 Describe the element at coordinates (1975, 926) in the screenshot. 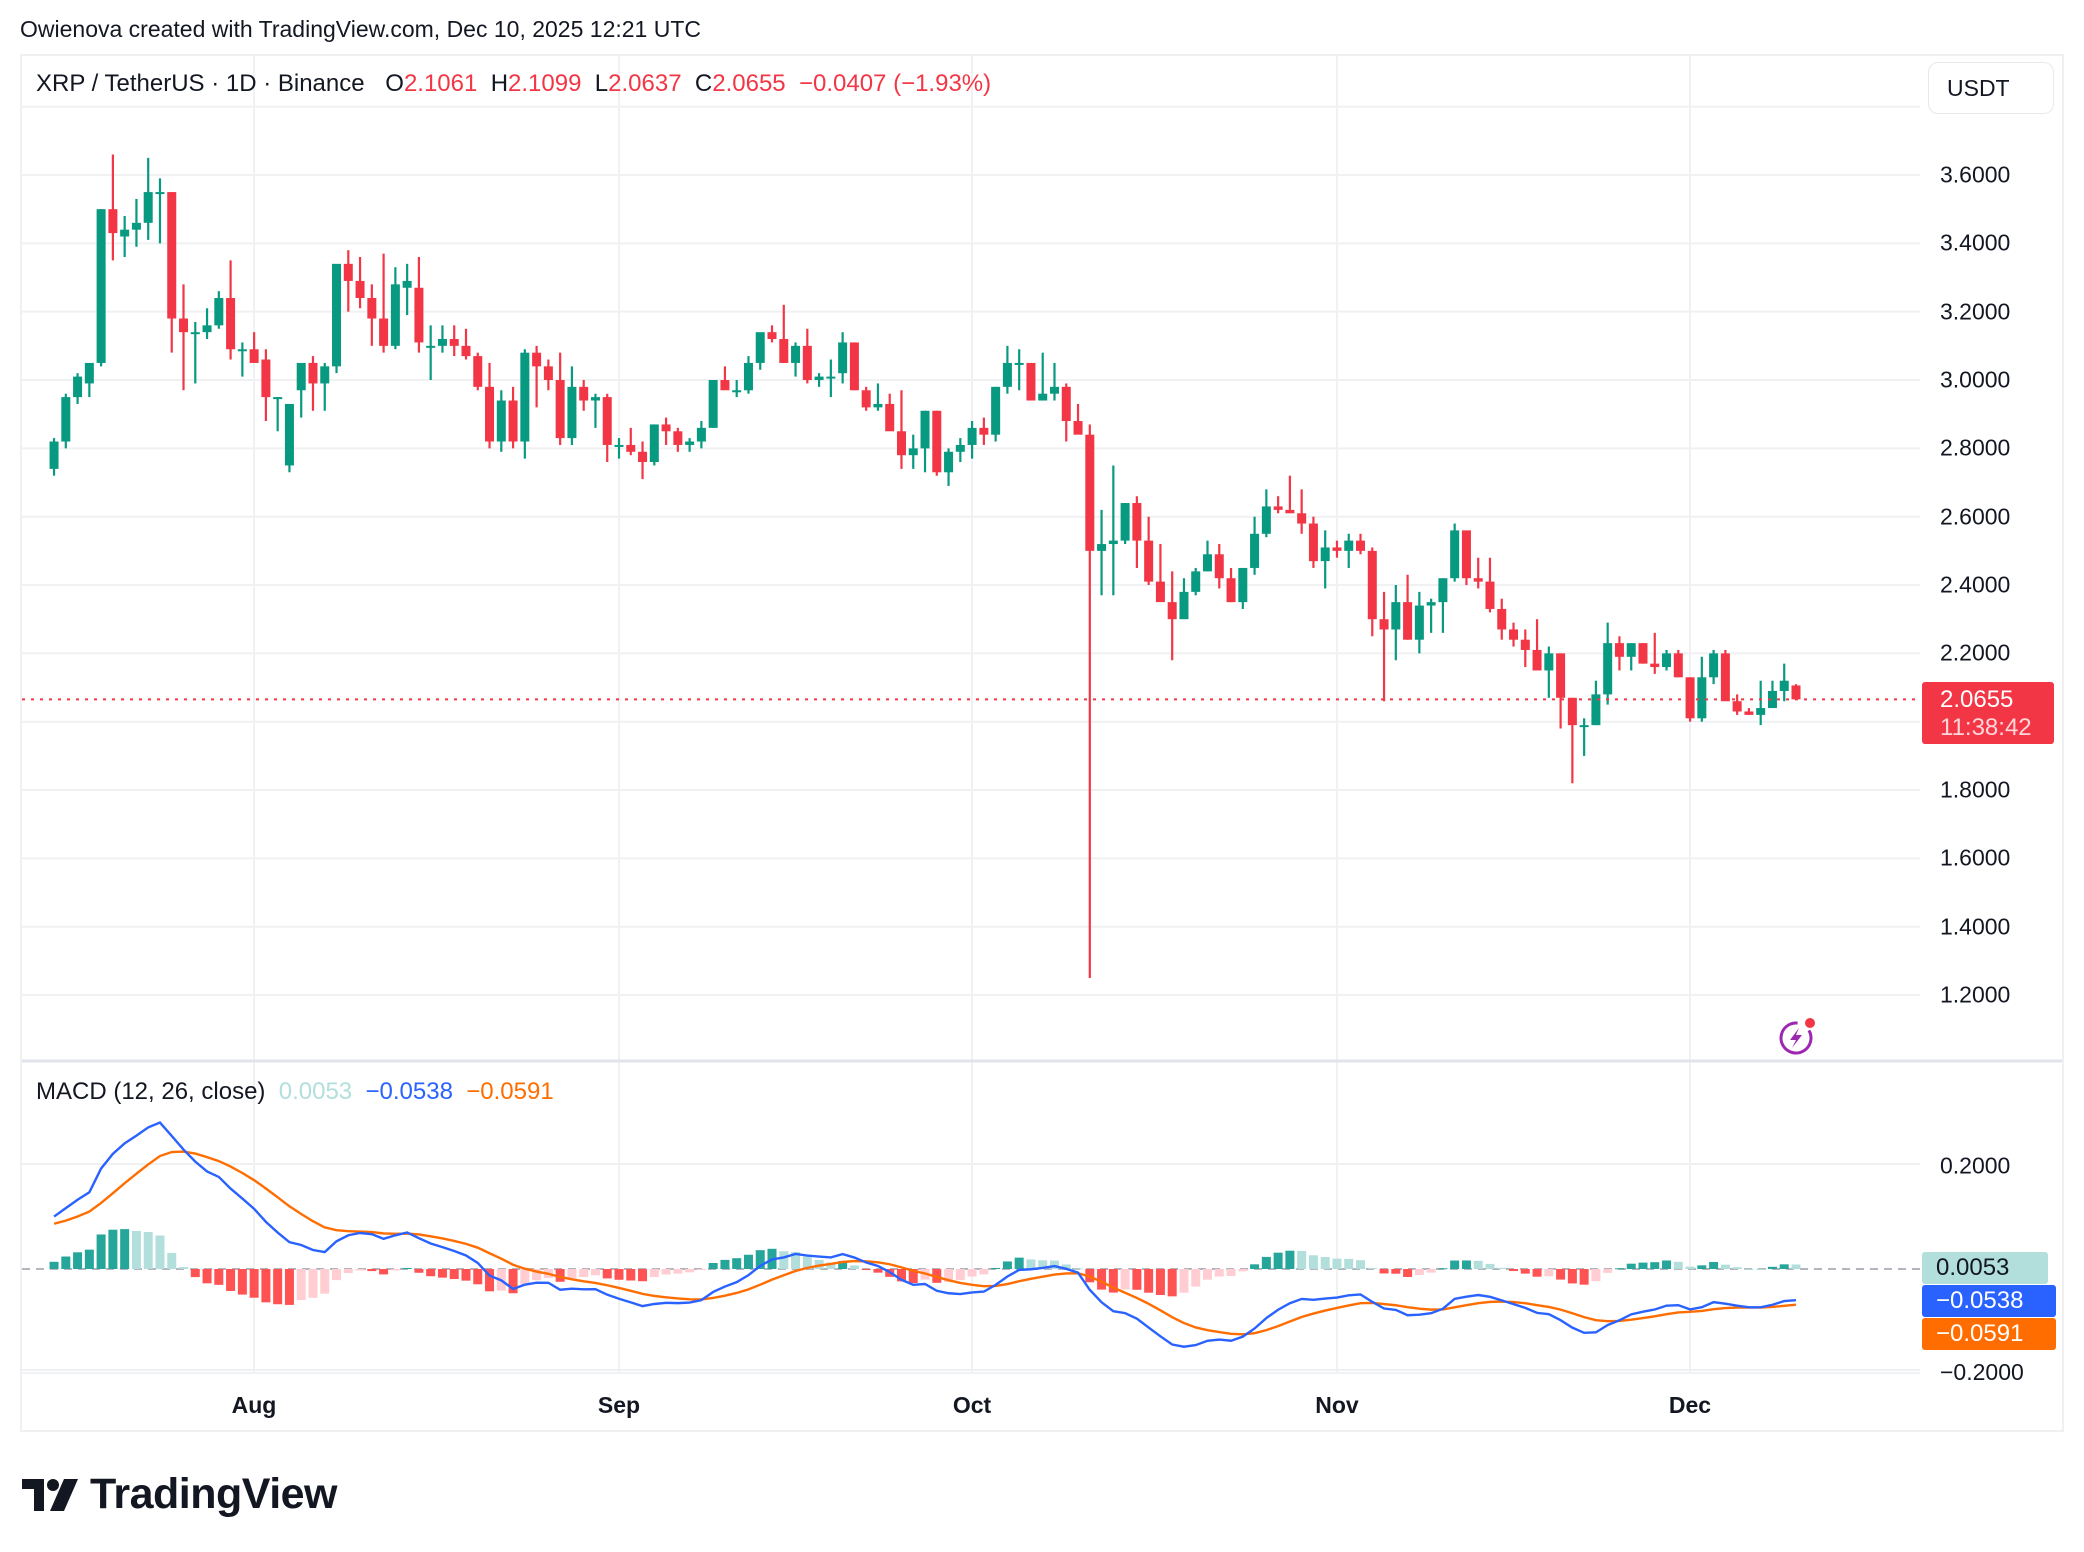

I see `price-axis-label: 1.4000` at that location.